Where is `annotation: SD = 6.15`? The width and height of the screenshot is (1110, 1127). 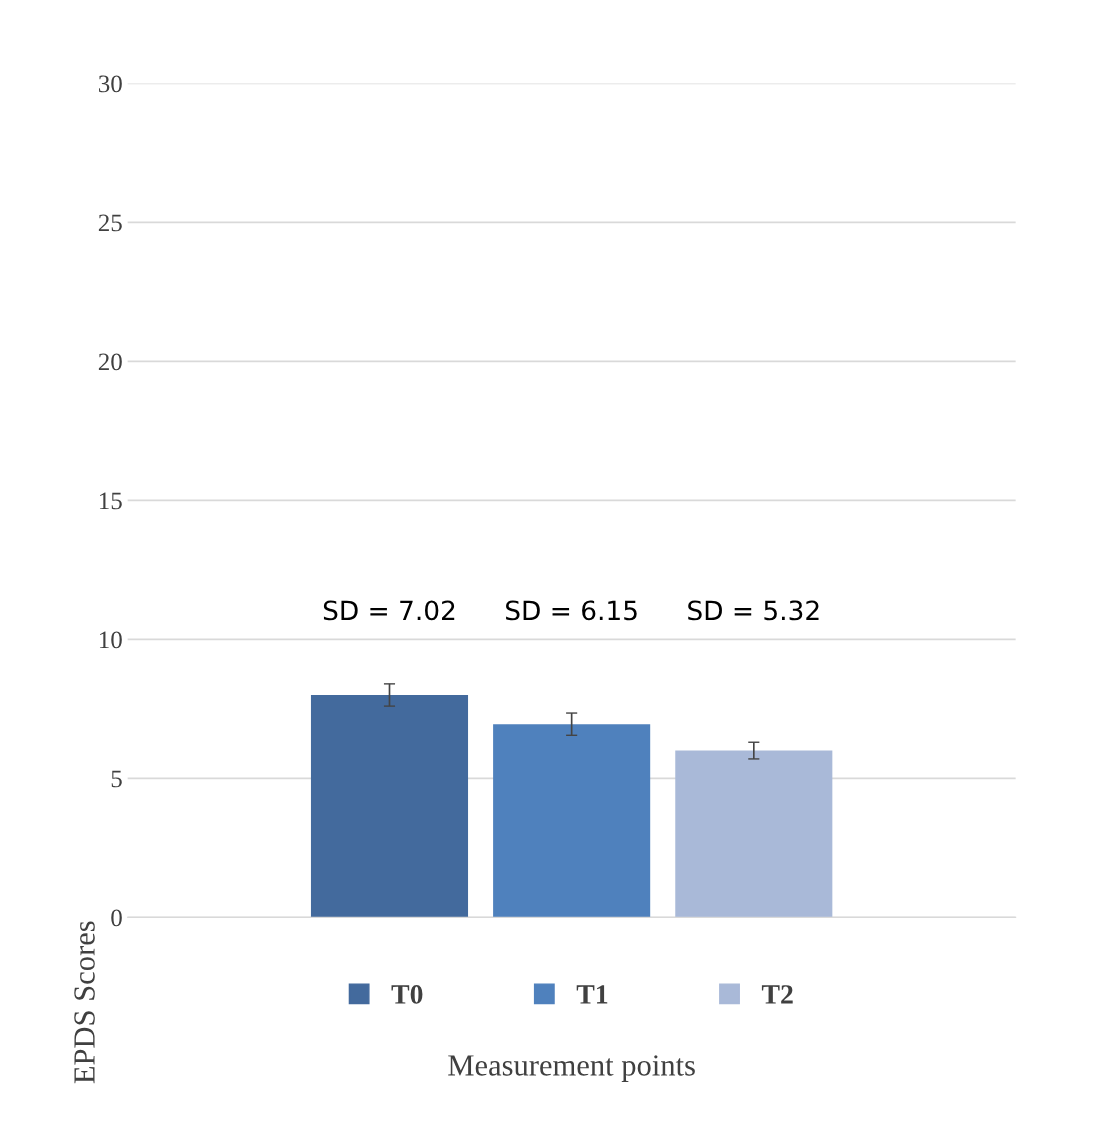
annotation: SD = 6.15 is located at coordinates (571, 610).